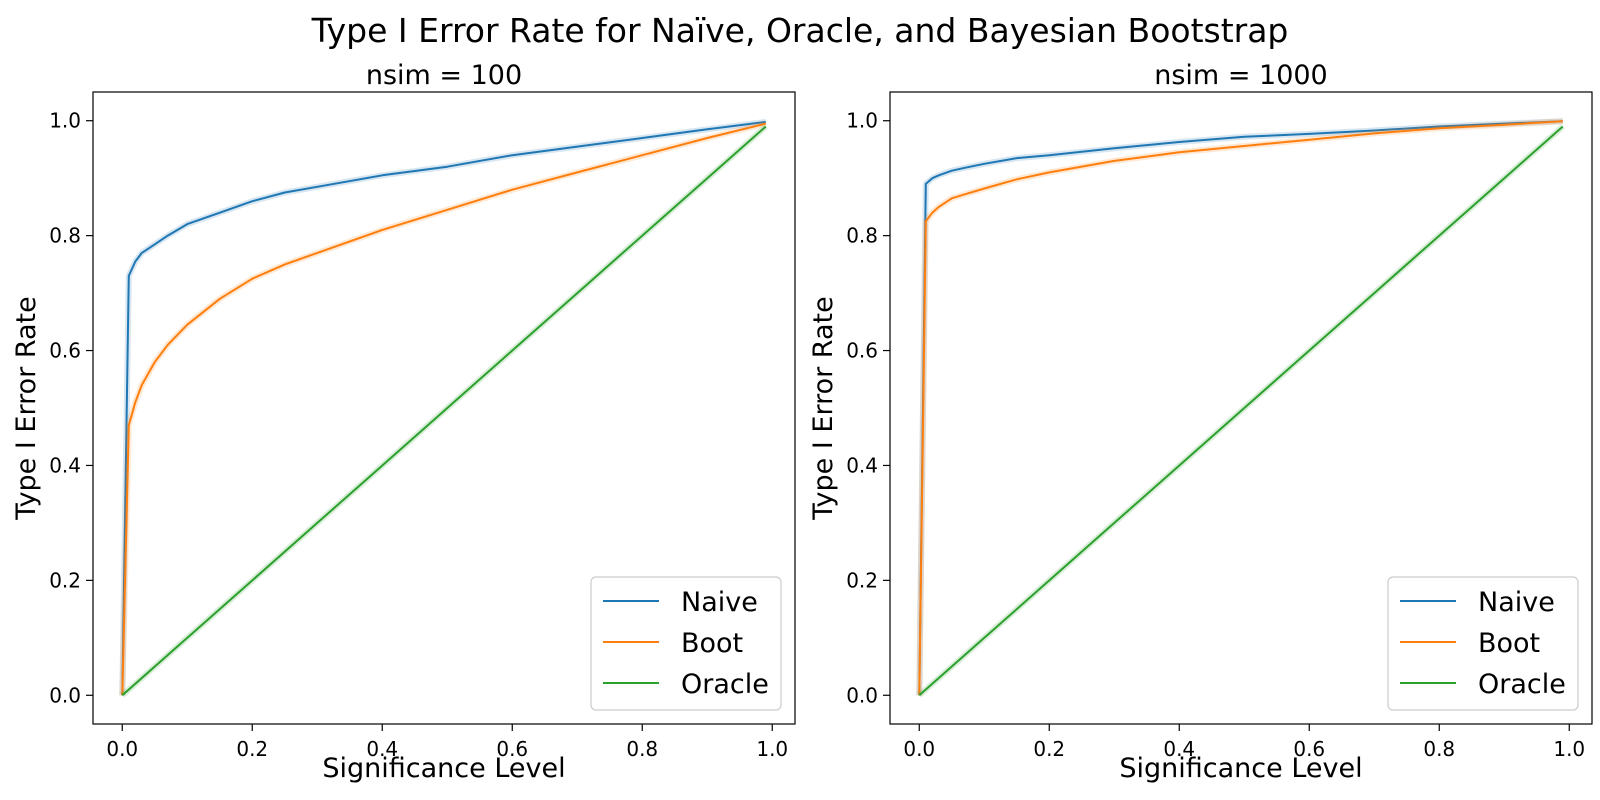 The height and width of the screenshot is (800, 1600). What do you see at coordinates (1240, 75) in the screenshot?
I see `subplot-title: nsim = 1000` at bounding box center [1240, 75].